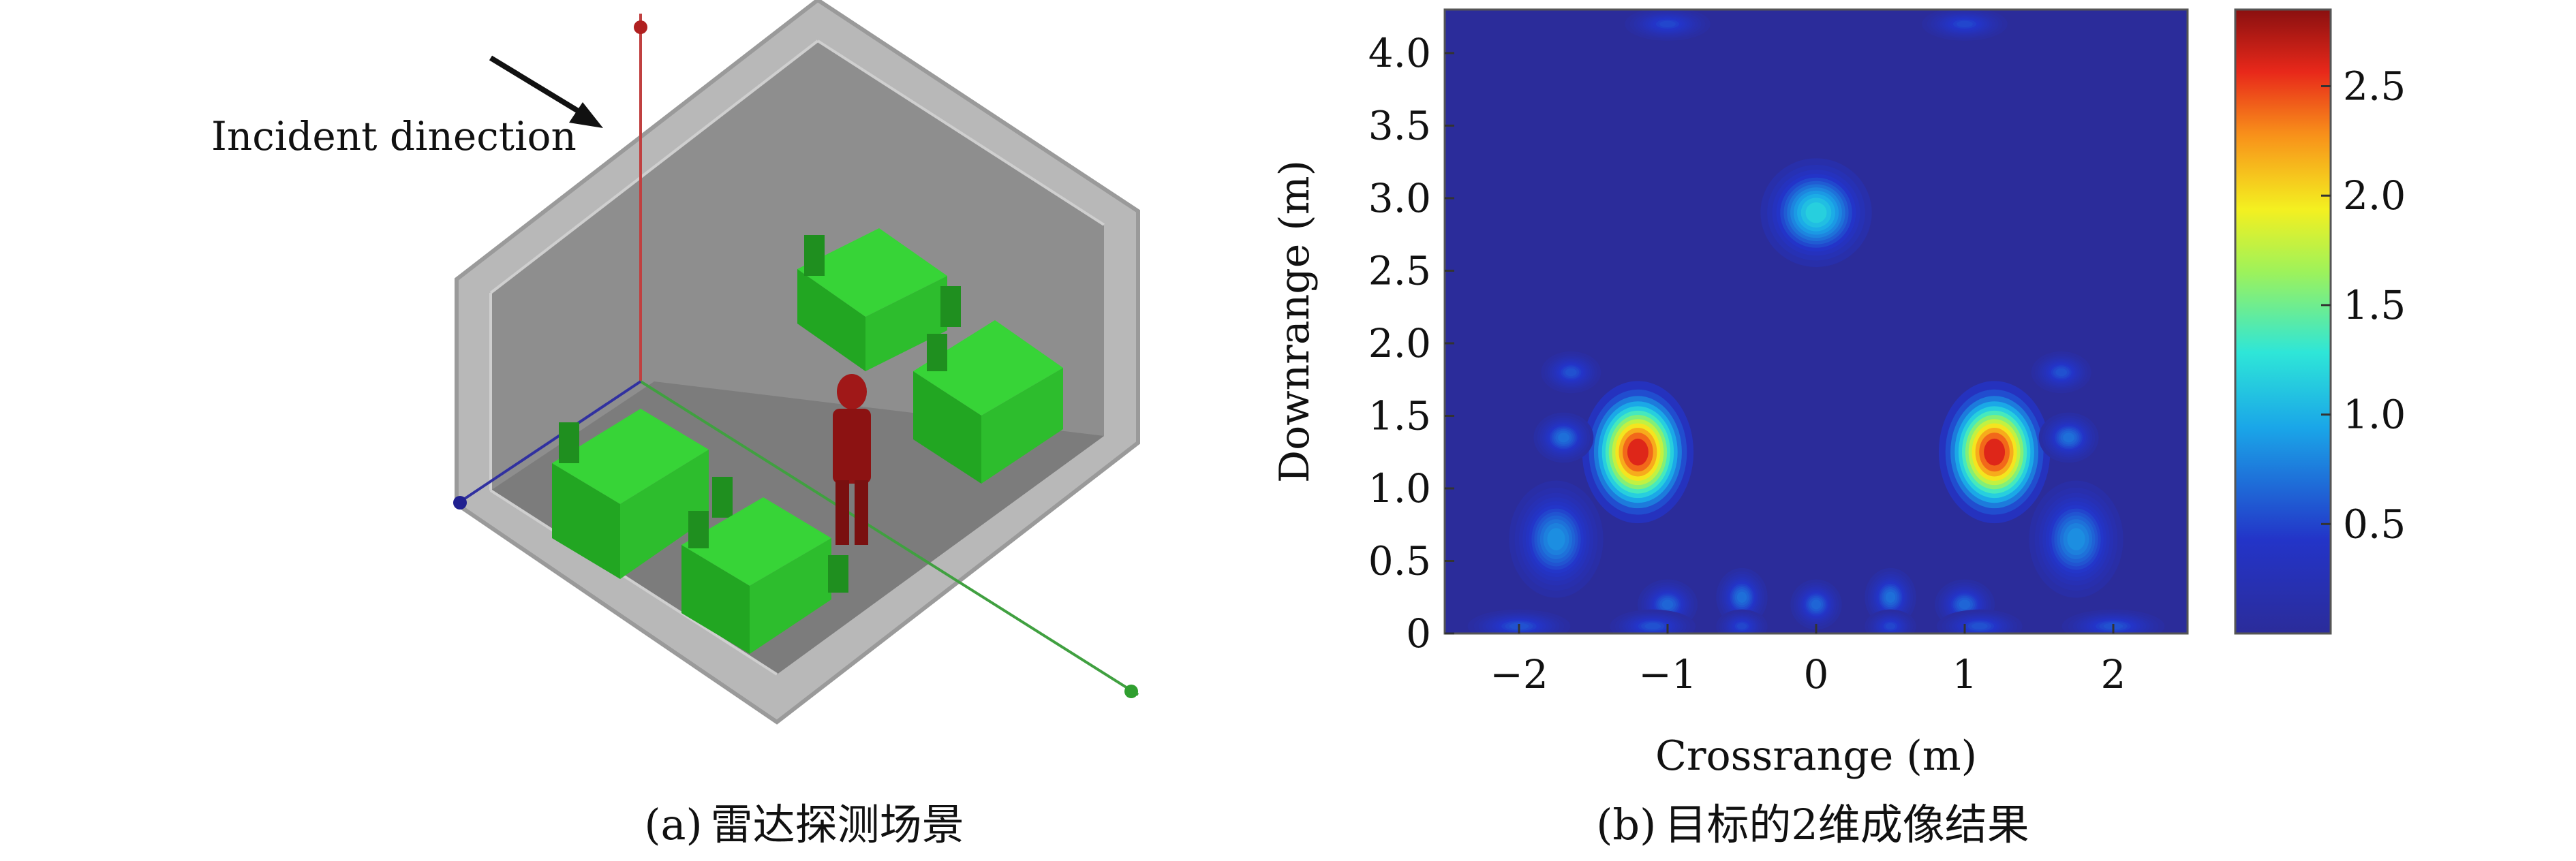 The image size is (2576, 861). I want to click on y-axis-label: Downrange (m), so click(1295, 321).